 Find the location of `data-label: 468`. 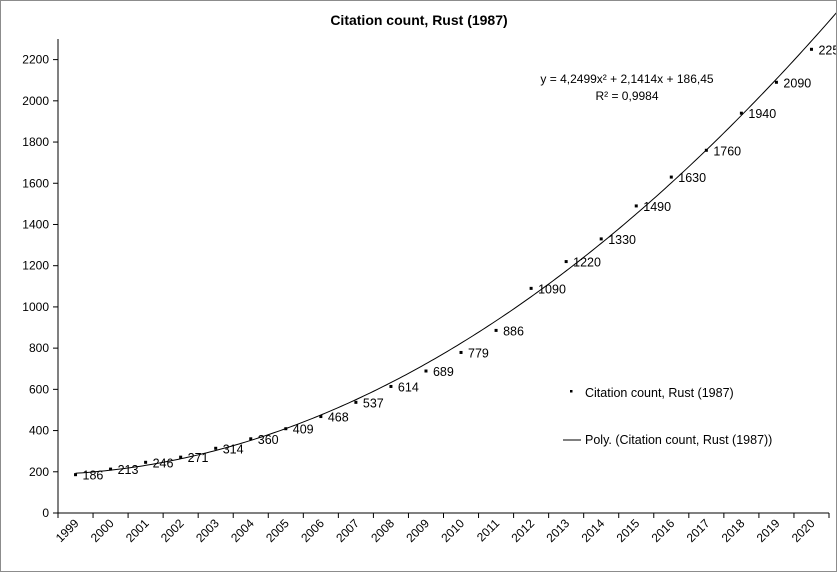

data-label: 468 is located at coordinates (338, 418).